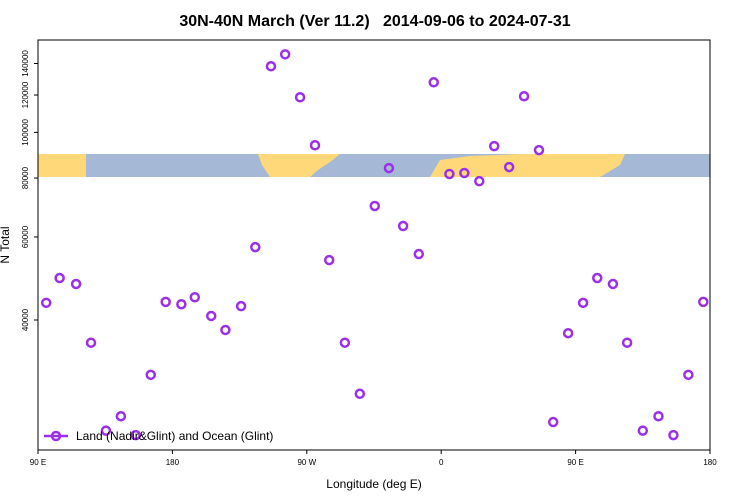 The height and width of the screenshot is (500, 750). I want to click on x-tick-label: 90 W, so click(306, 462).